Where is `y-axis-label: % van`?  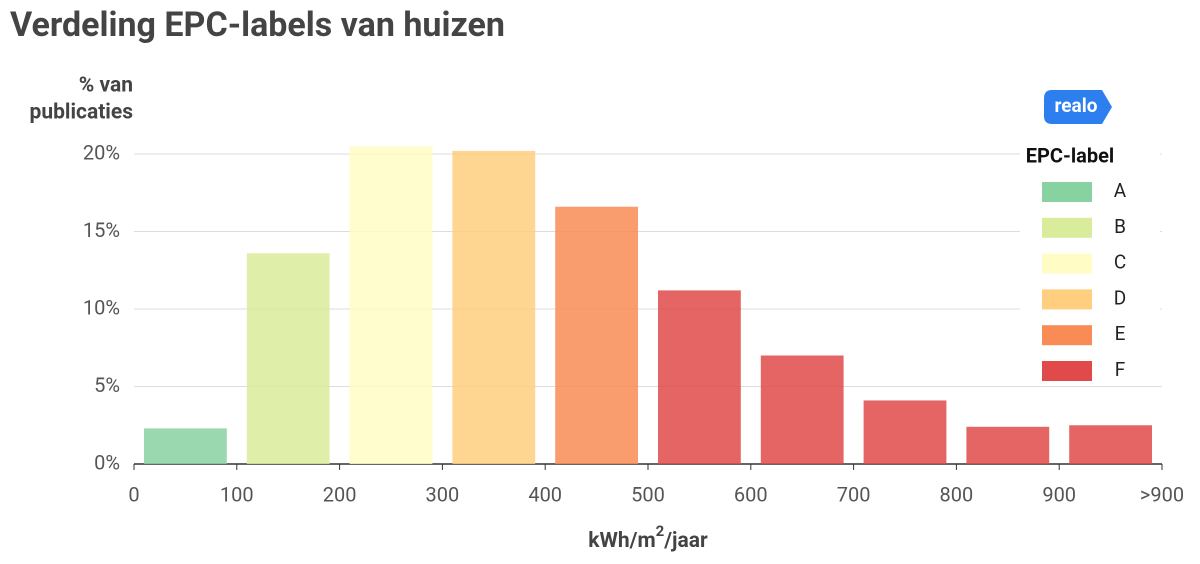 y-axis-label: % van is located at coordinates (106, 86).